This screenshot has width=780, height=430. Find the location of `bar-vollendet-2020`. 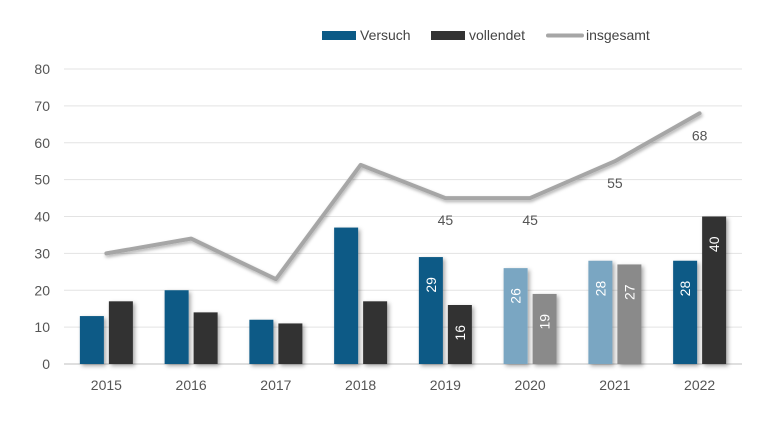

bar-vollendet-2020 is located at coordinates (544, 328).